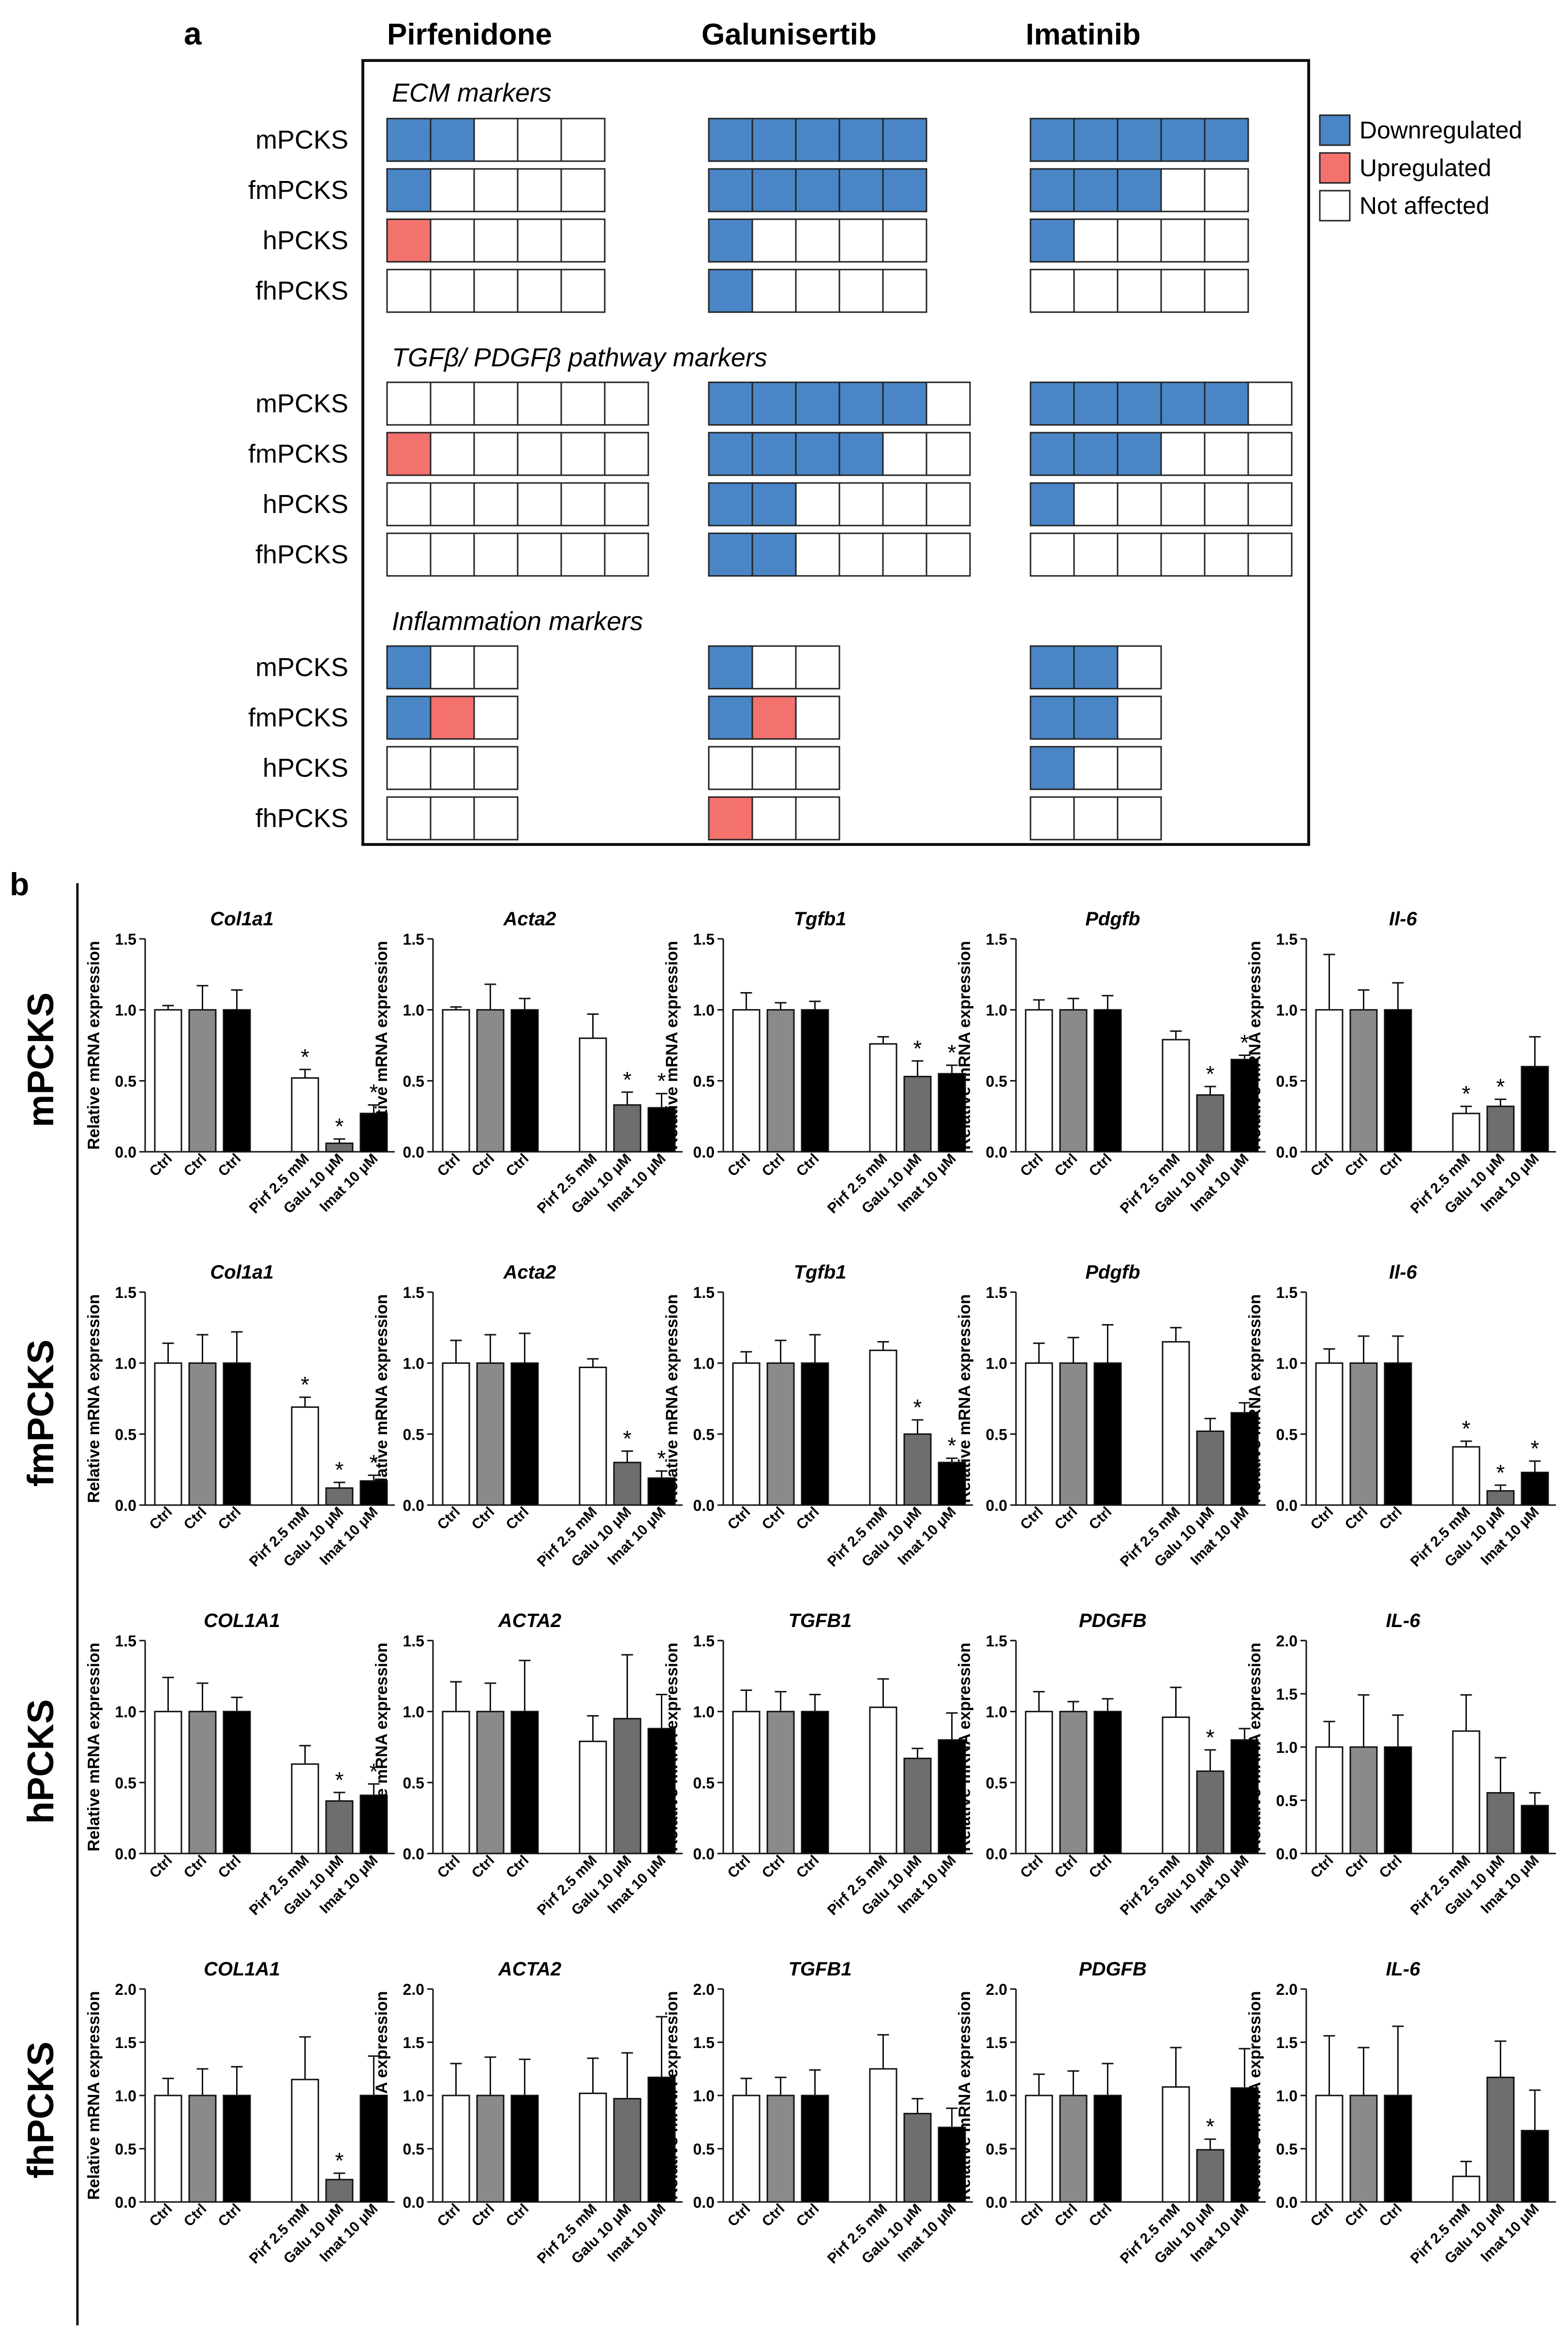  I want to click on chart-title: ACTA2, so click(529, 1969).